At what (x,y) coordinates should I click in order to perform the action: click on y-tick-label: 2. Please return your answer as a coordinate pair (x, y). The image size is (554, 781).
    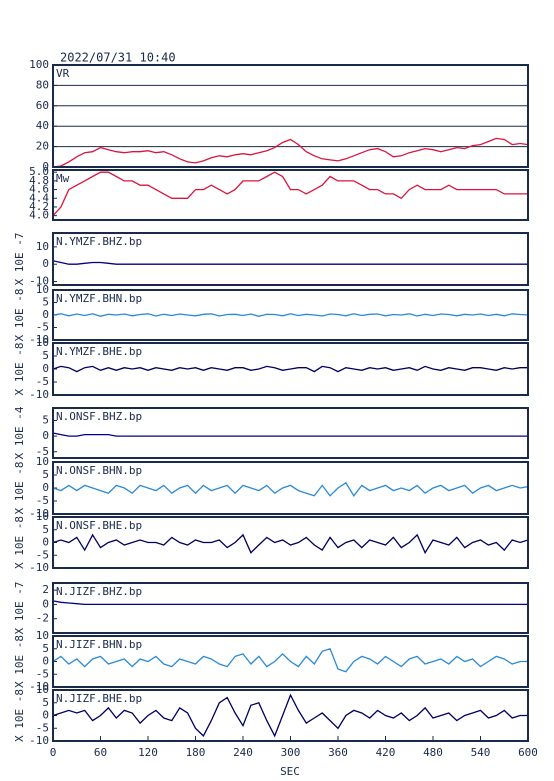
    Looking at the image, I should click on (45, 589).